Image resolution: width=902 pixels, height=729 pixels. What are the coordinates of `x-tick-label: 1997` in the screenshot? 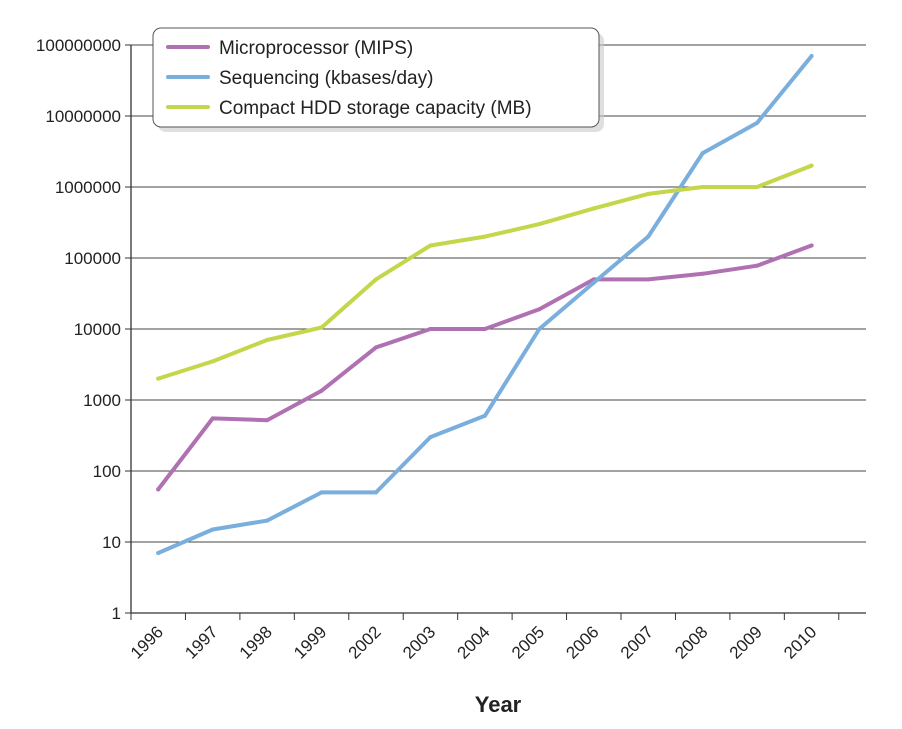 It's located at (201, 642).